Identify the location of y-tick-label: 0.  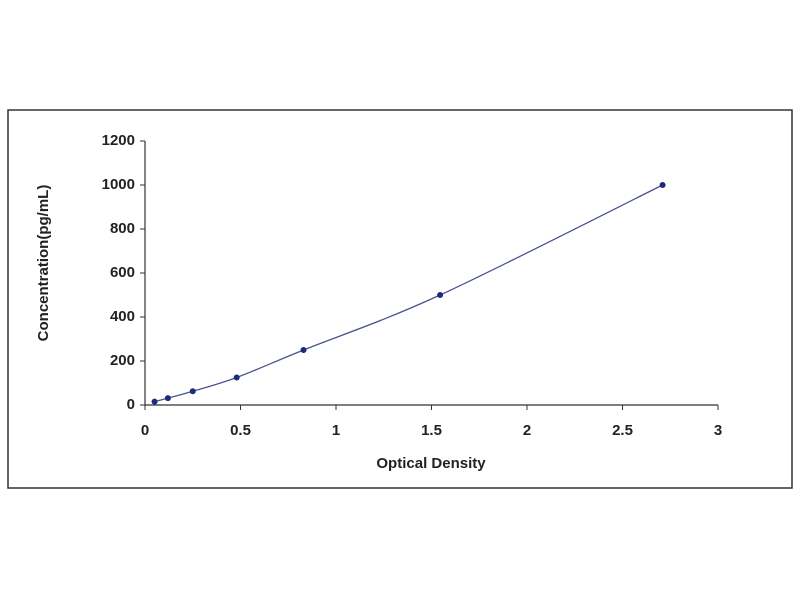
(131, 404).